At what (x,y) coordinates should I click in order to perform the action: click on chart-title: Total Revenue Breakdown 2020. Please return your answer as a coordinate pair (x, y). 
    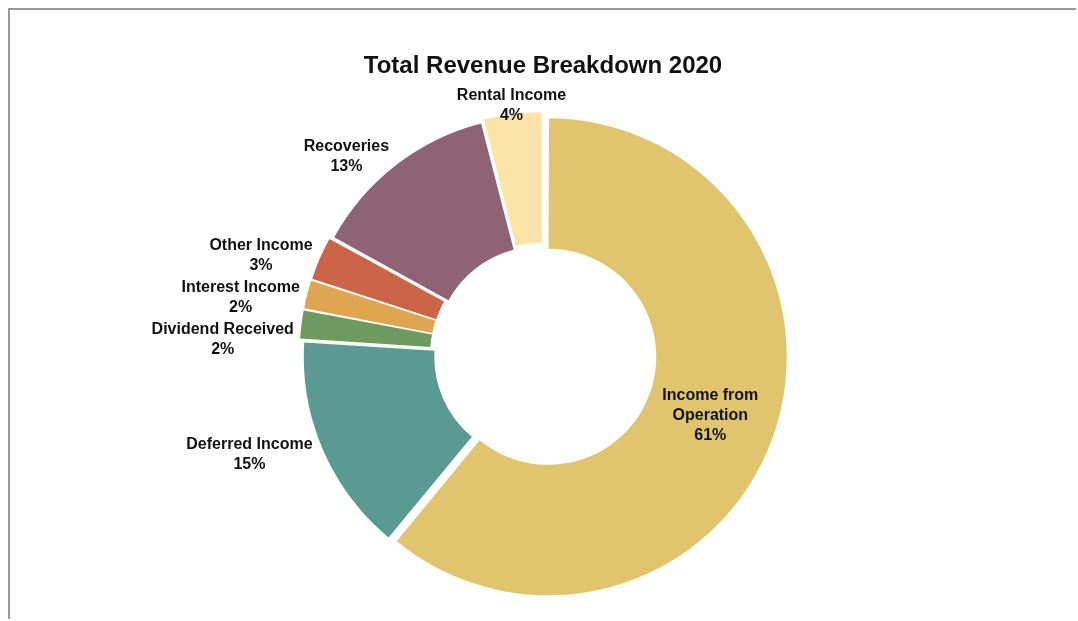
    Looking at the image, I should click on (543, 65).